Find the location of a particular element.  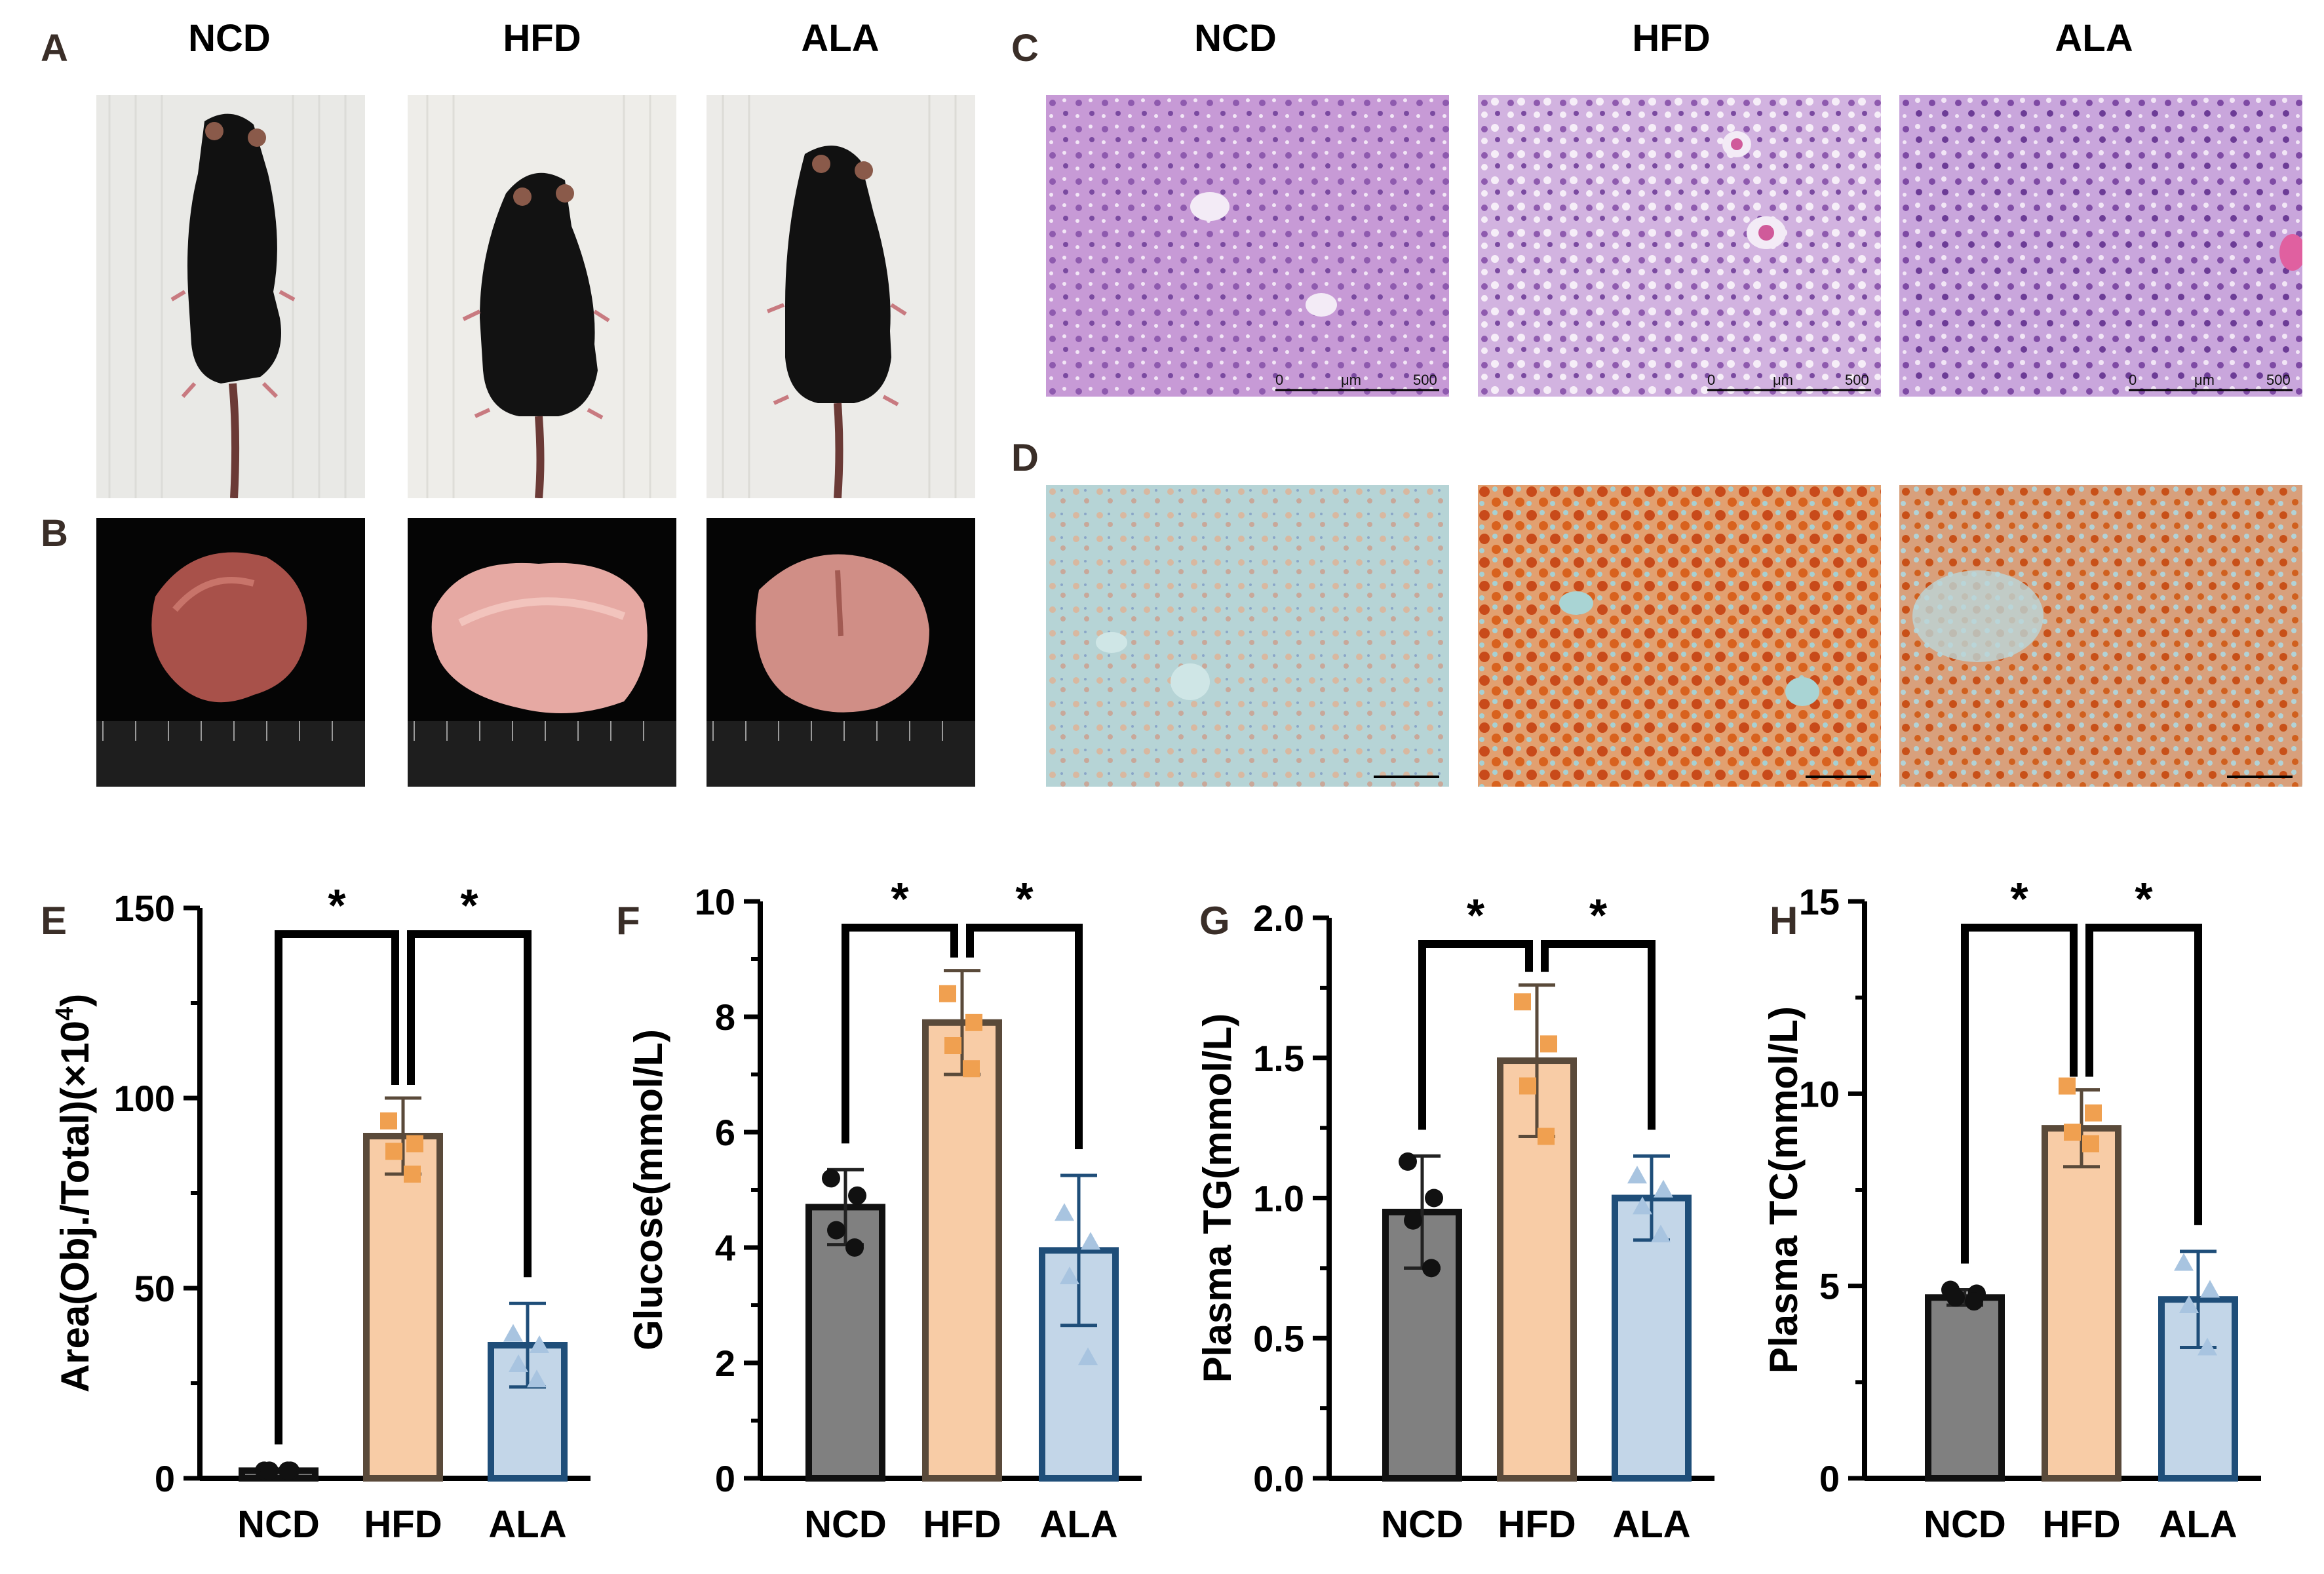

he-histology-ala: 0 μm 500 is located at coordinates (2100, 246).